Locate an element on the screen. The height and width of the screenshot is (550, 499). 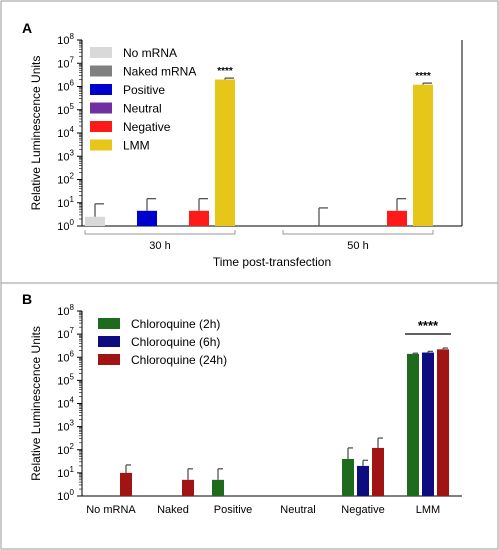
panel-b-x-tick-label: Positive is located at coordinates (233, 510).